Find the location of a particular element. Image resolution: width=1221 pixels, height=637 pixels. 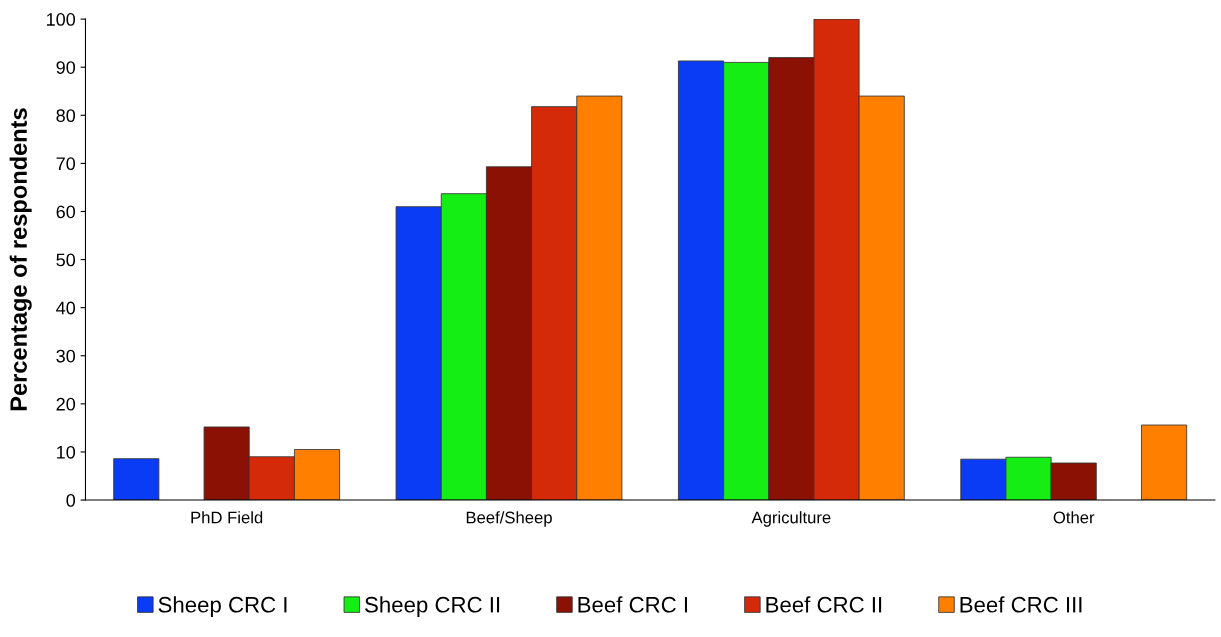

y-axis-title: Percentage of respondents is located at coordinates (20, 259).